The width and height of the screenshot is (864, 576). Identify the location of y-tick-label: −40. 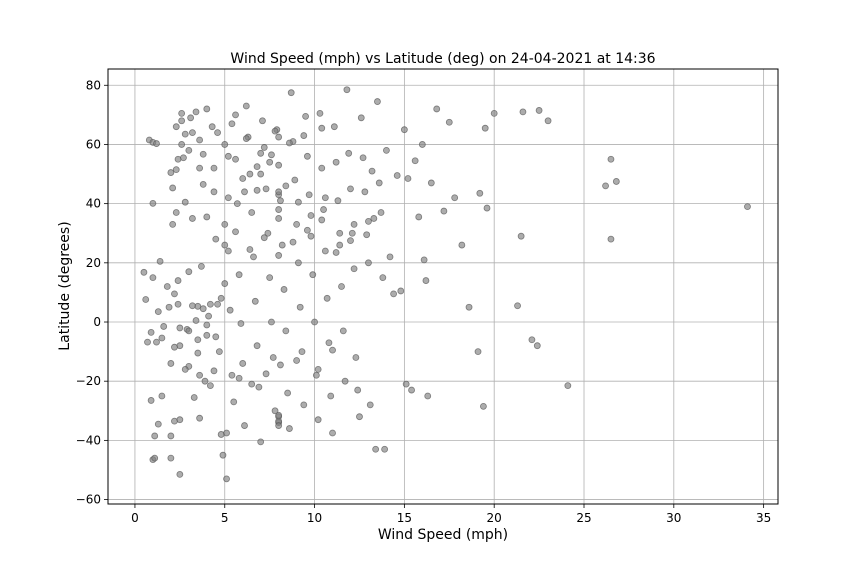
(88, 440).